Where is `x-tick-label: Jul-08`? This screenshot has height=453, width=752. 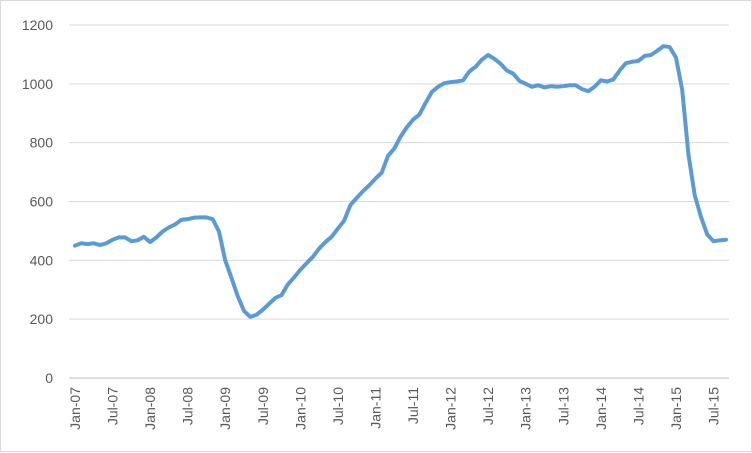 x-tick-label: Jul-08 is located at coordinates (188, 406).